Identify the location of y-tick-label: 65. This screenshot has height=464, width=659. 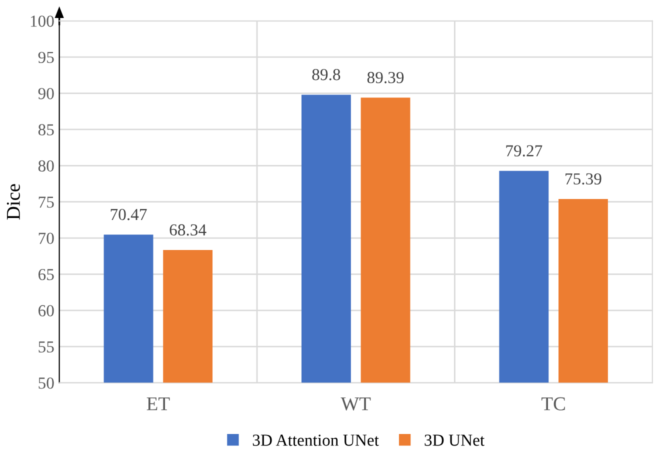
(46, 274).